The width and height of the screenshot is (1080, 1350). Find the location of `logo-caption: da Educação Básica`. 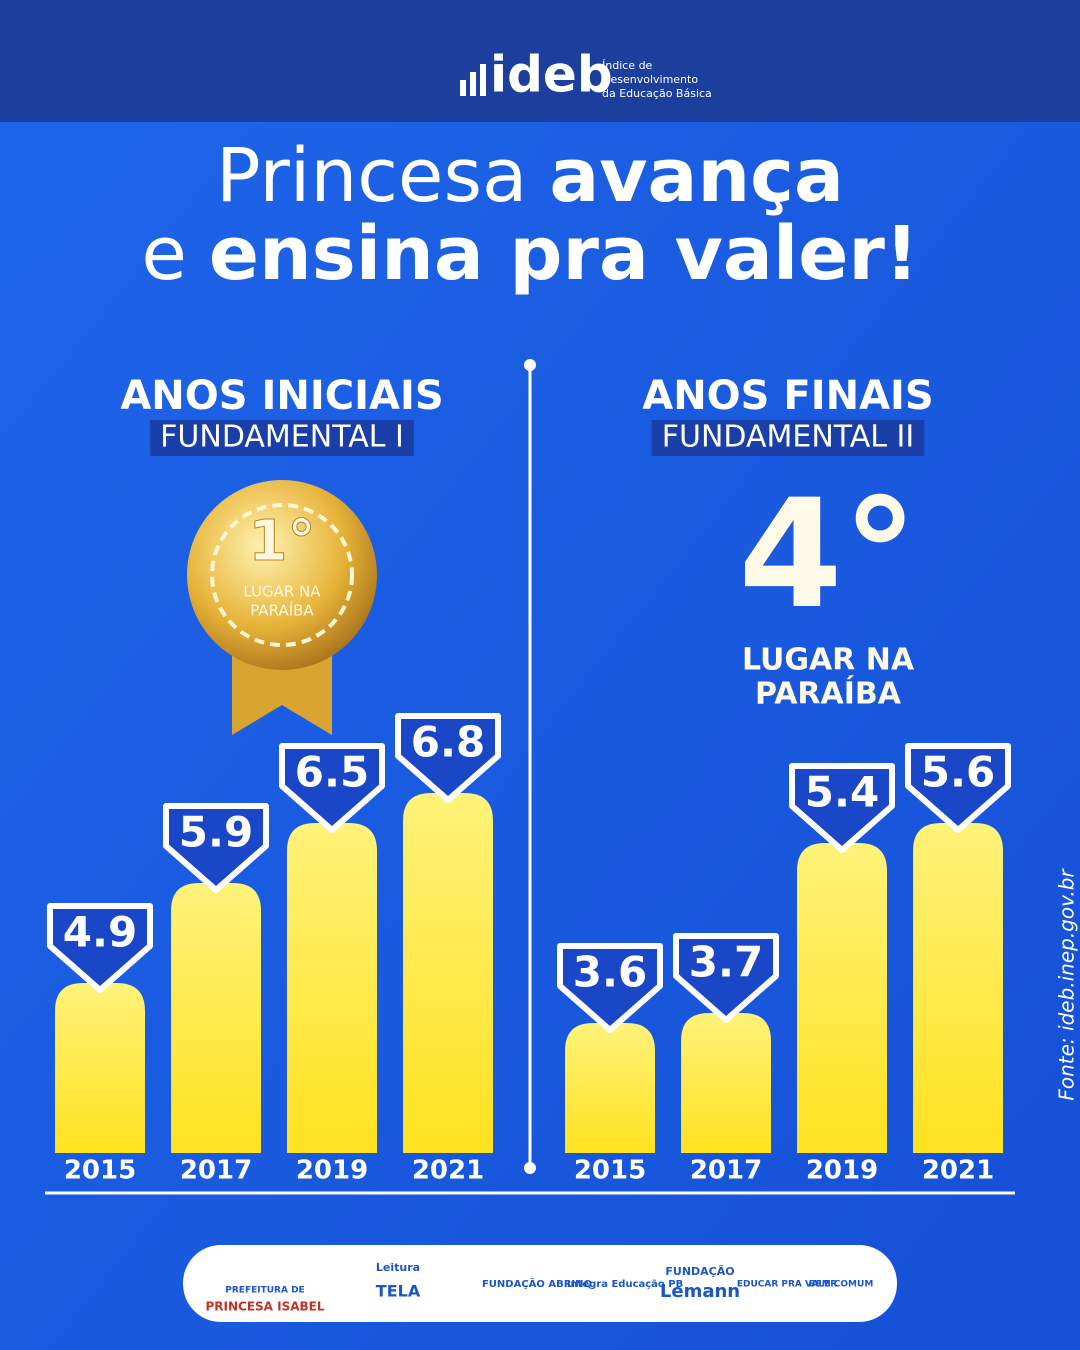

logo-caption: da Educação Básica is located at coordinates (657, 93).